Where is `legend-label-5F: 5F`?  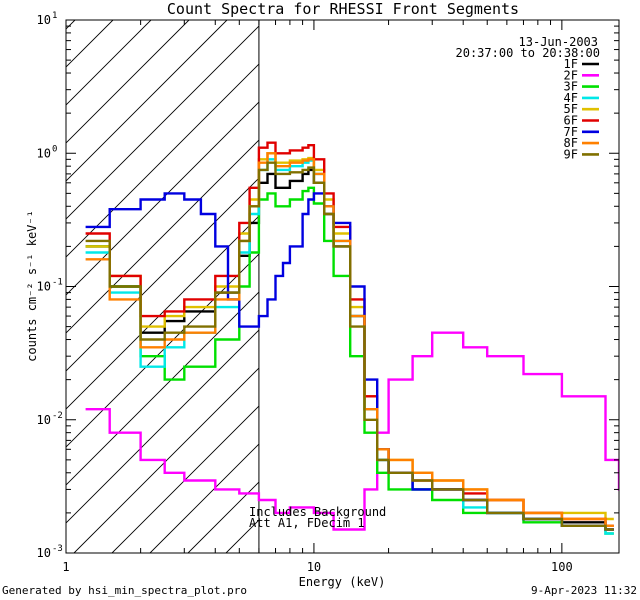 legend-label-5F: 5F is located at coordinates (571, 109).